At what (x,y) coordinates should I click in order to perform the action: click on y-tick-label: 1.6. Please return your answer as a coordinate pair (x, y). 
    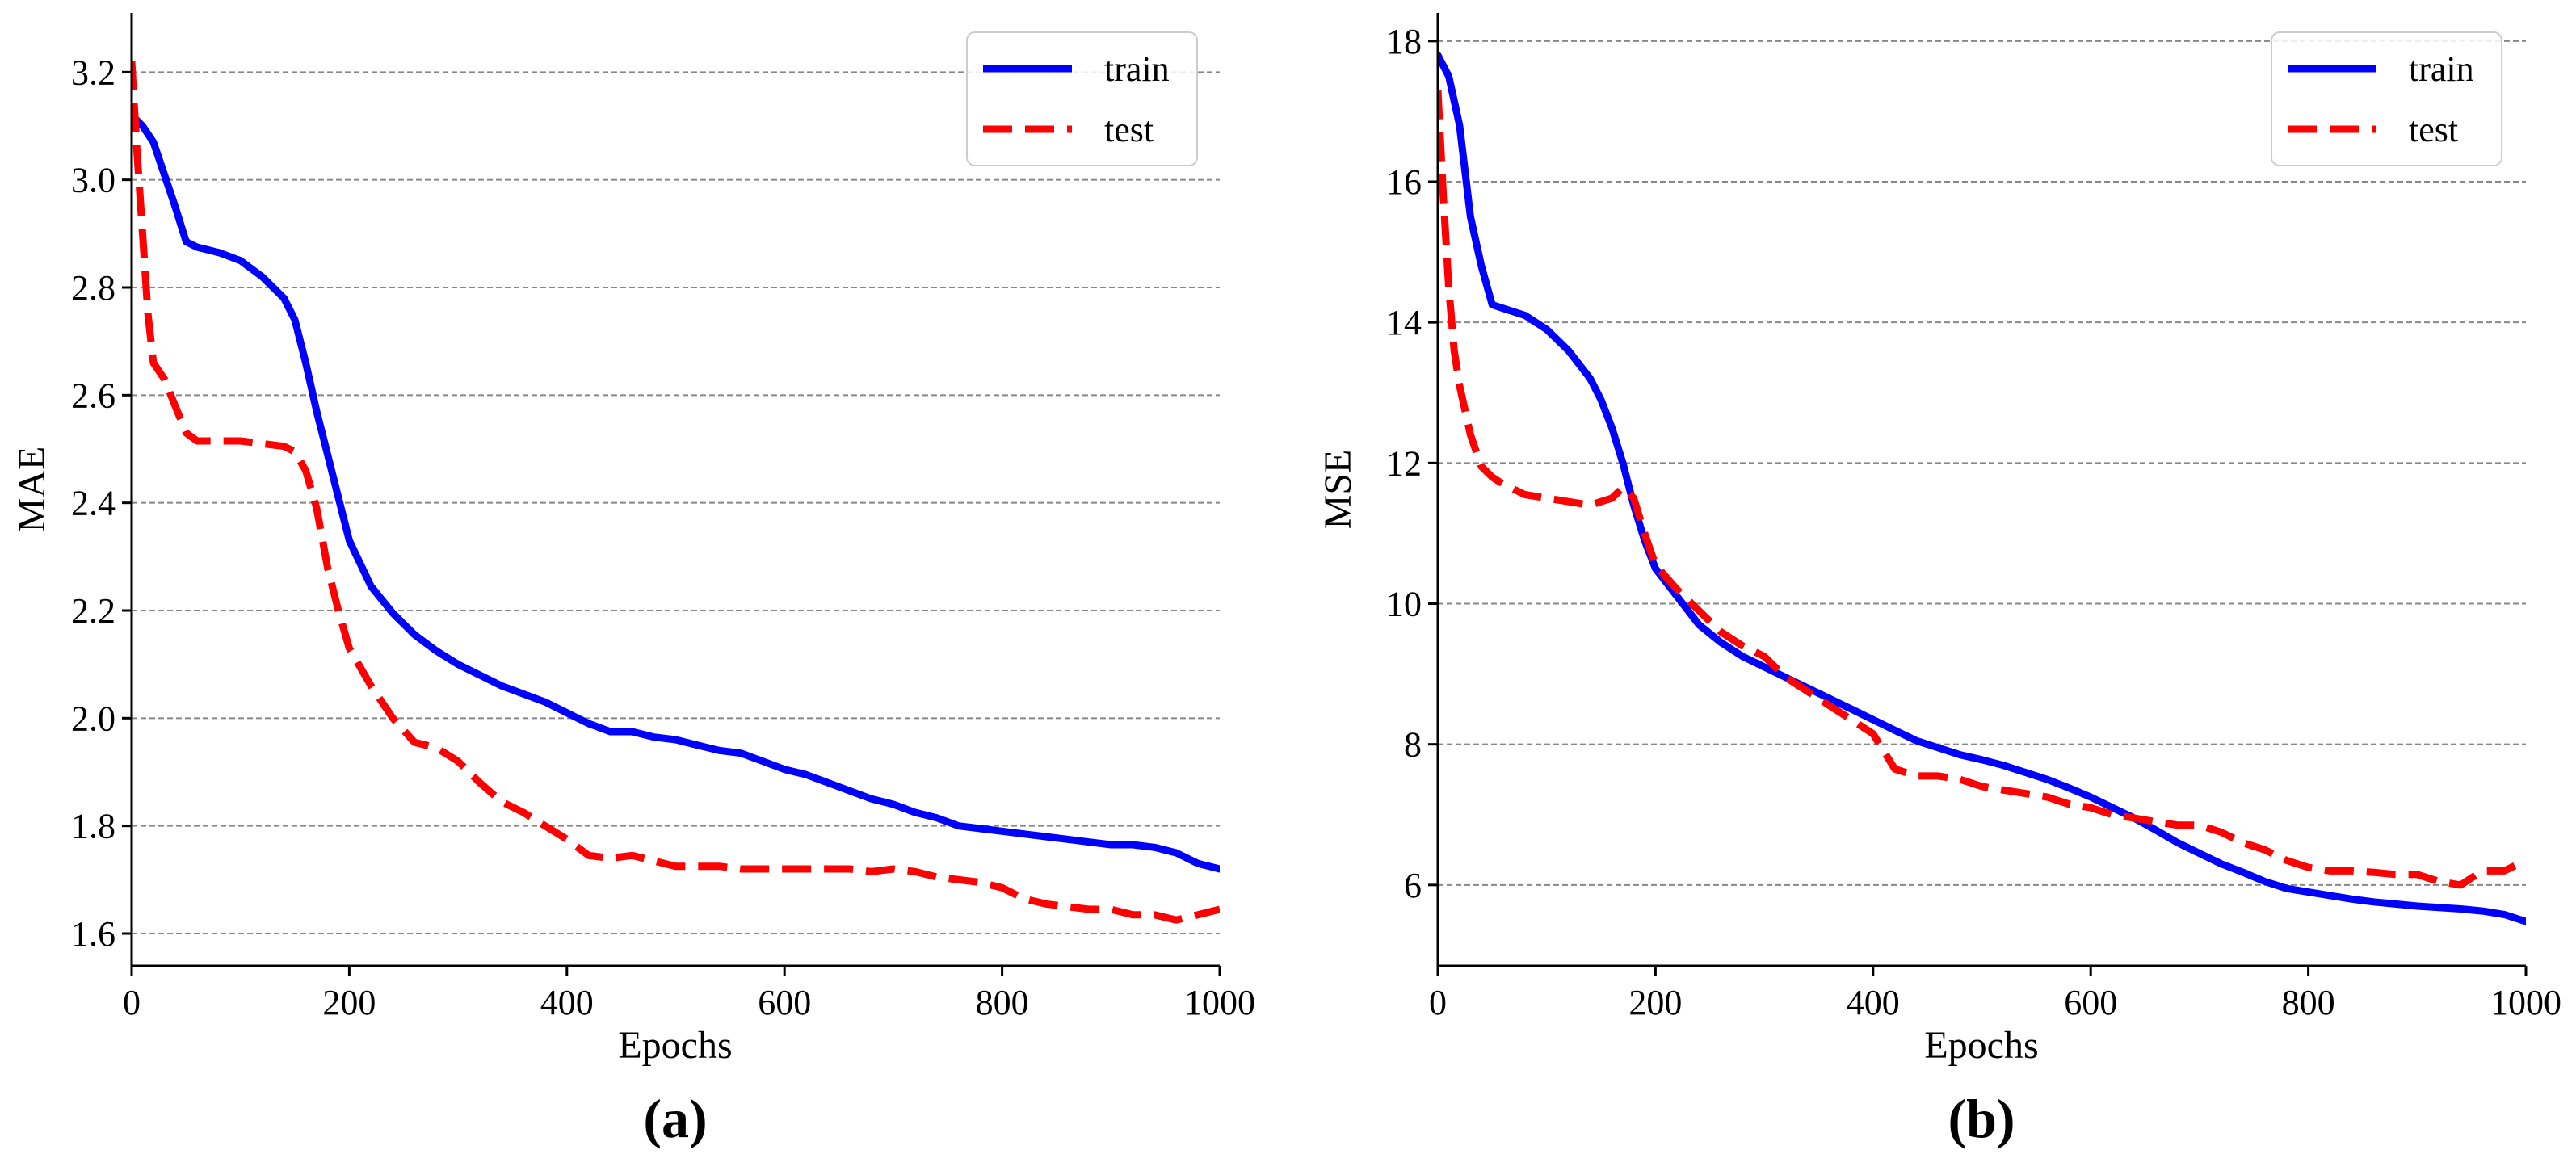
    Looking at the image, I should click on (93, 934).